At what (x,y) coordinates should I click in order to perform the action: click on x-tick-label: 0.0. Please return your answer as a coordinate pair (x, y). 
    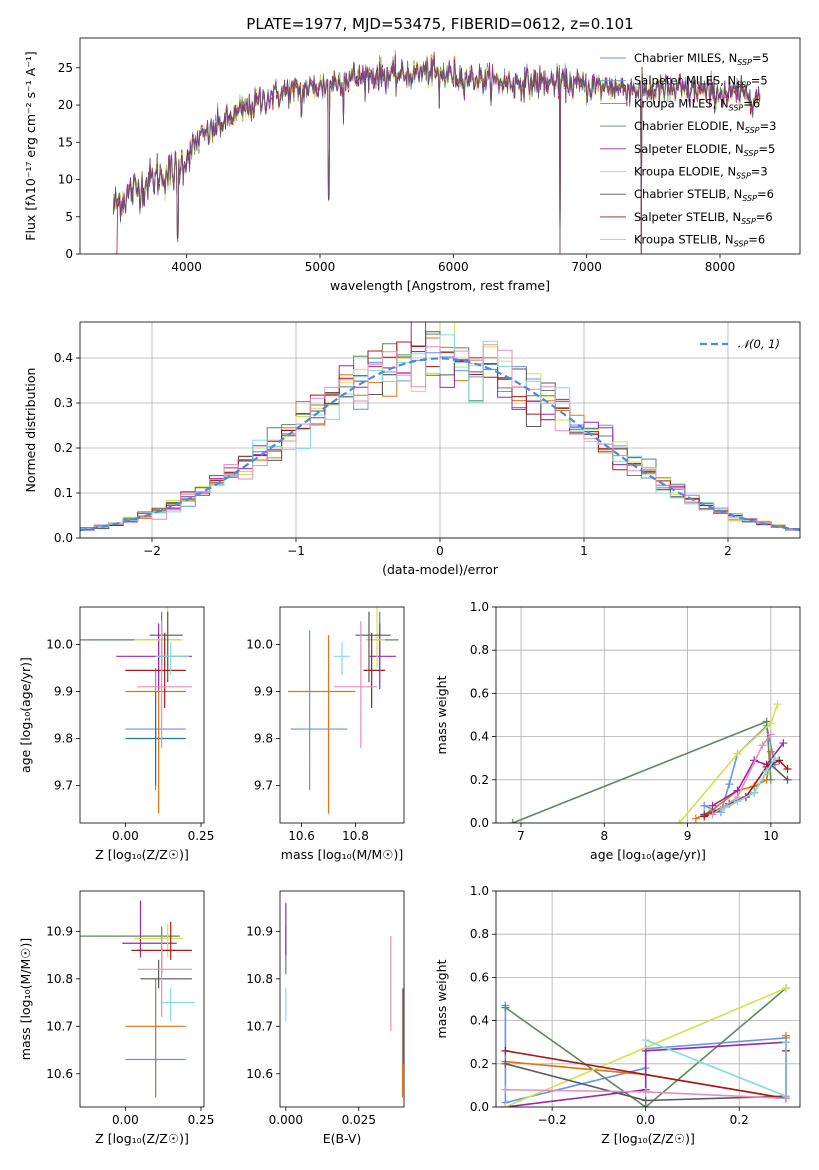
    Looking at the image, I should click on (645, 1120).